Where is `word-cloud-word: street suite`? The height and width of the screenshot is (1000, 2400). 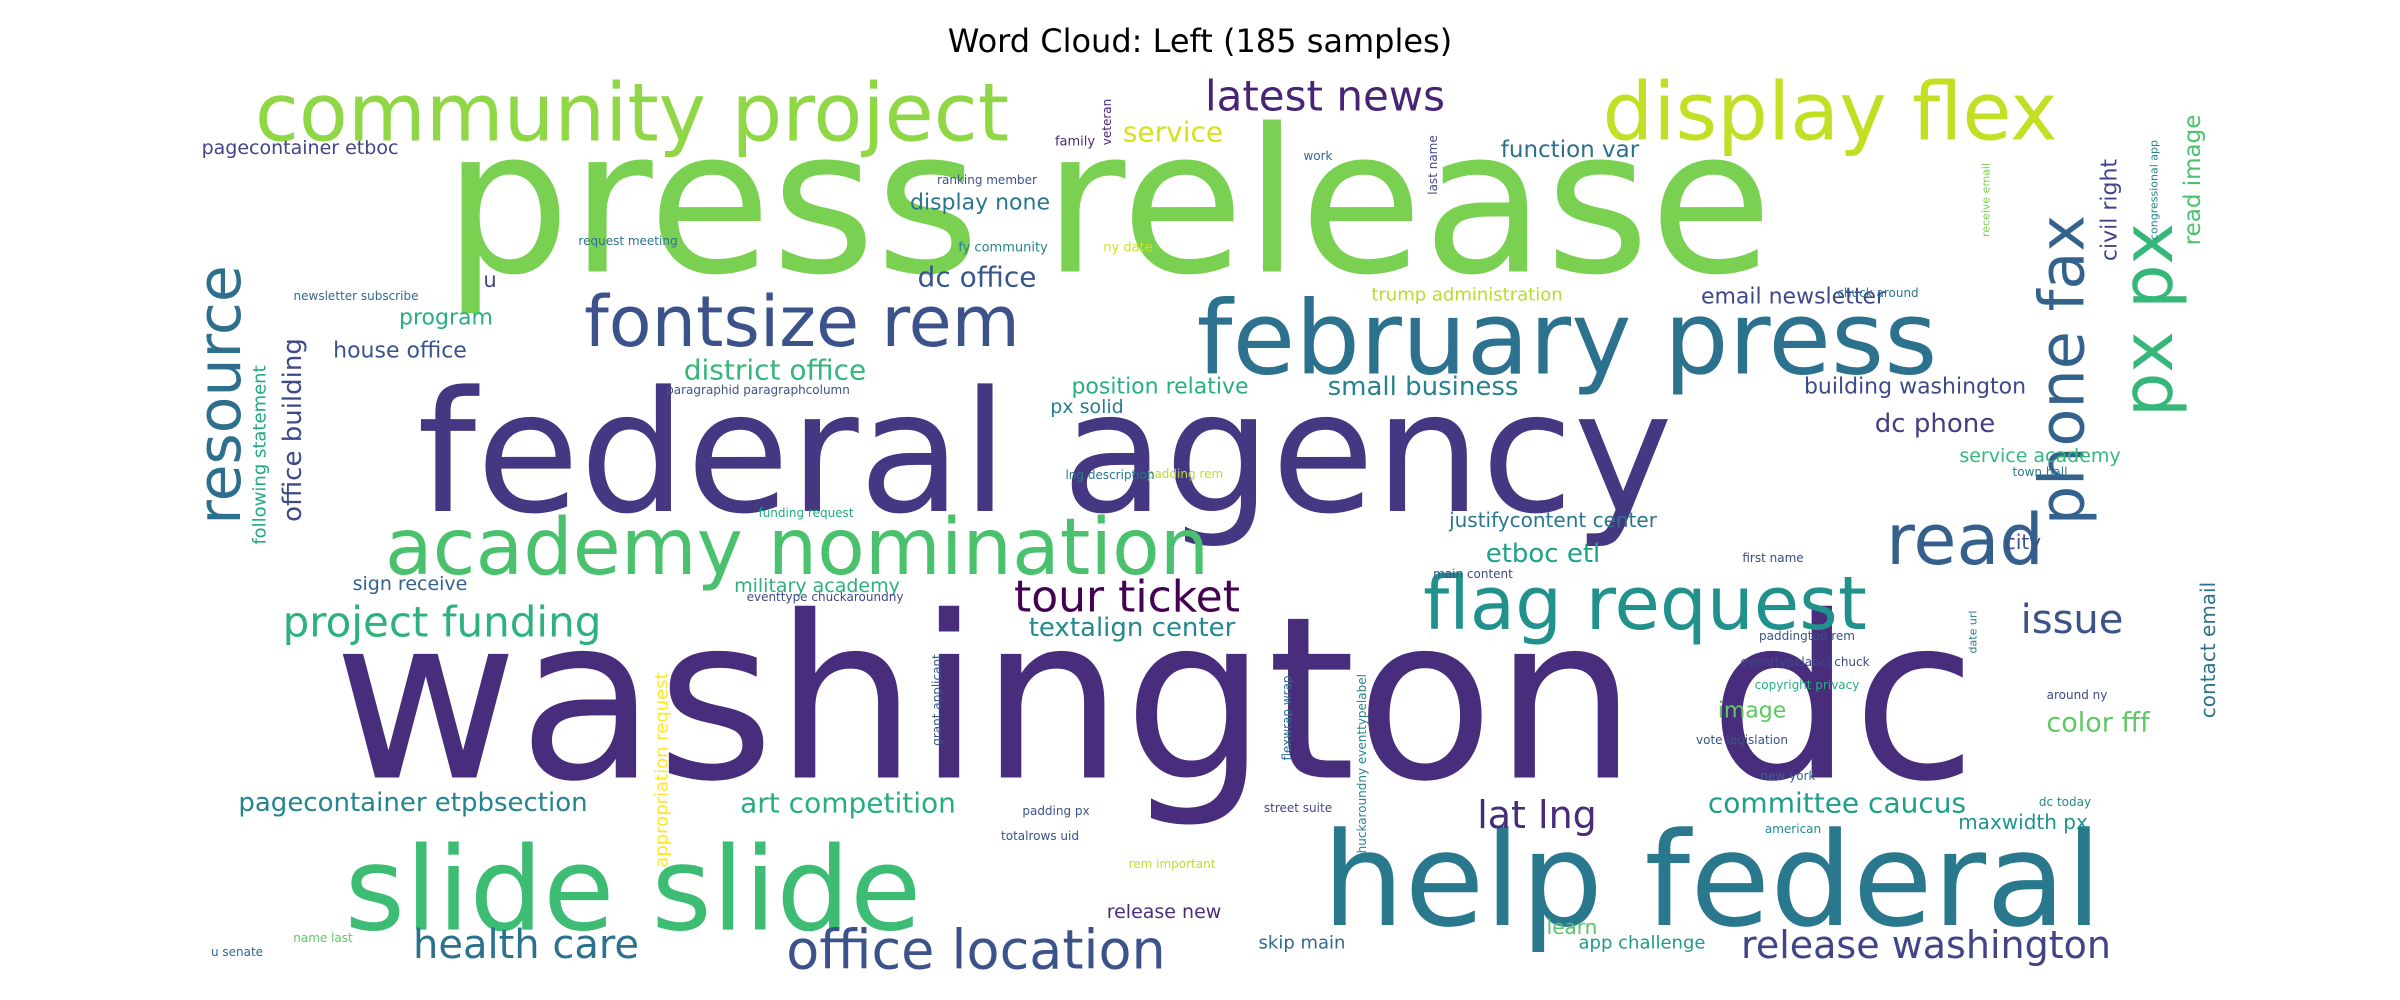
word-cloud-word: street suite is located at coordinates (1298, 808).